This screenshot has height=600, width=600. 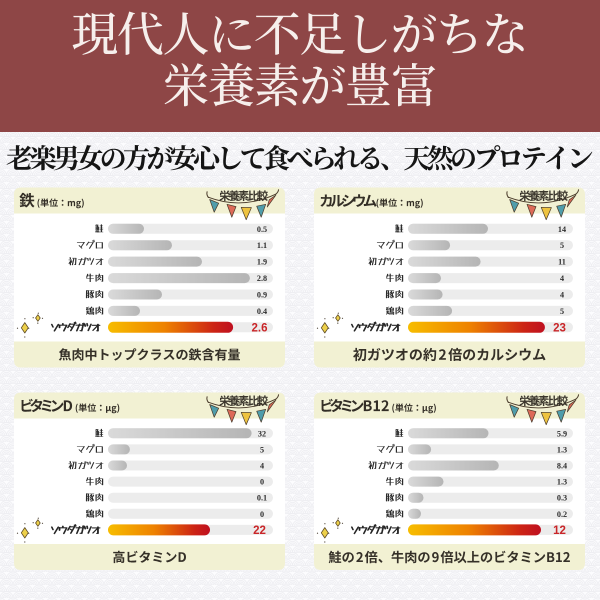 What do you see at coordinates (562, 514) in the screenshot?
I see `svg-text: 0.2` at bounding box center [562, 514].